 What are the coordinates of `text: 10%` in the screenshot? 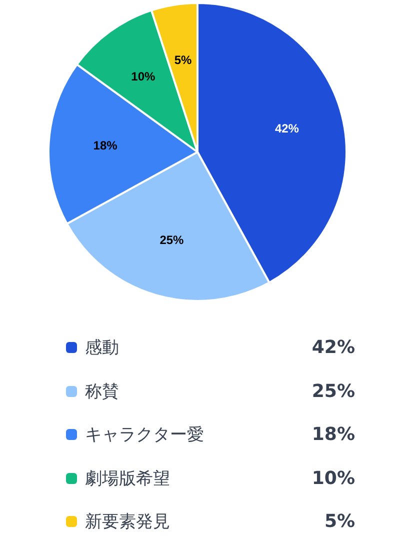 It's located at (333, 478).